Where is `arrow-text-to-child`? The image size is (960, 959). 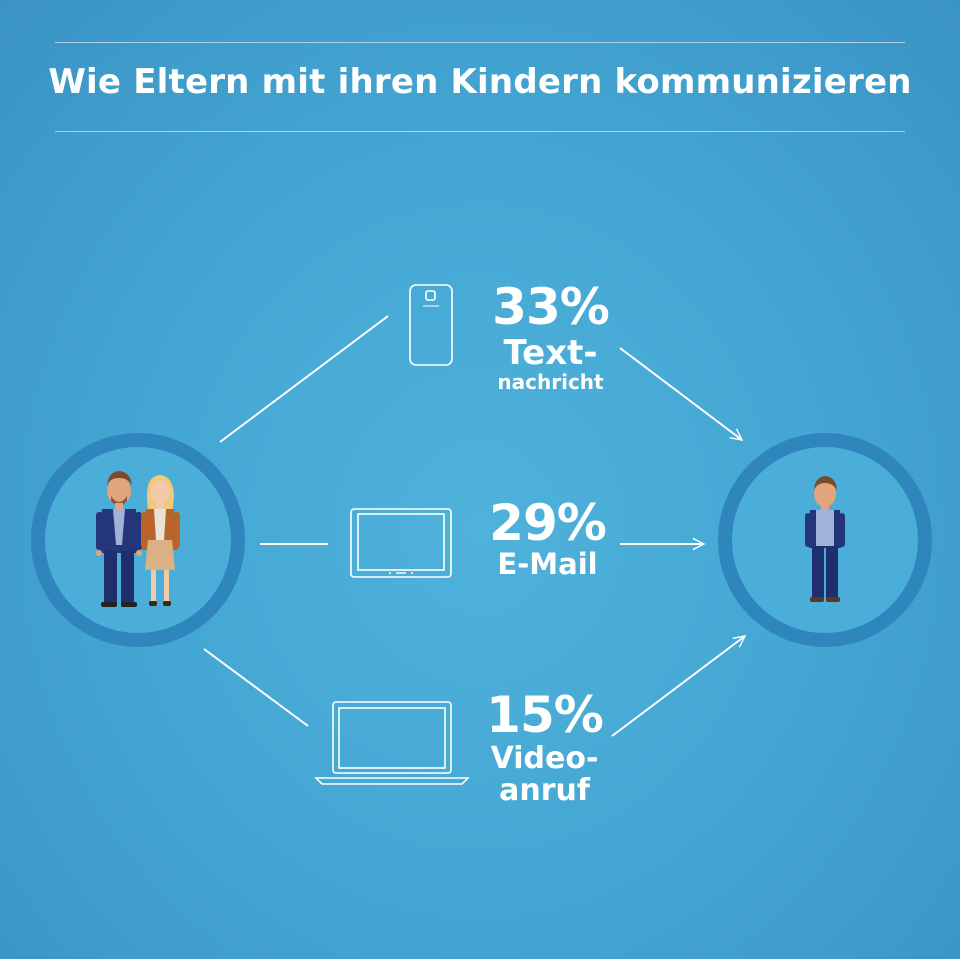 arrow-text-to-child is located at coordinates (680, 393).